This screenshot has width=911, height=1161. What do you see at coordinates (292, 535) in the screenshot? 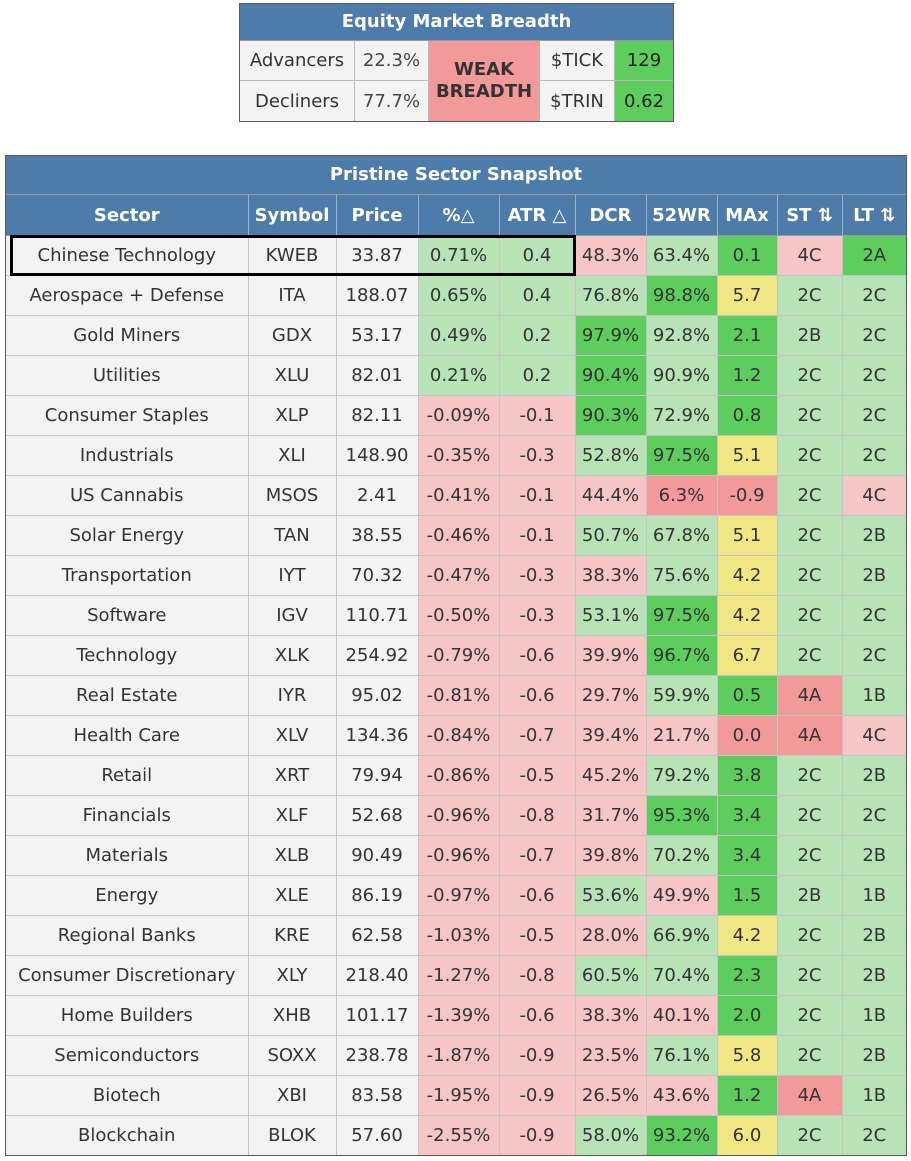
I see `symbol-cell: TAN` at bounding box center [292, 535].